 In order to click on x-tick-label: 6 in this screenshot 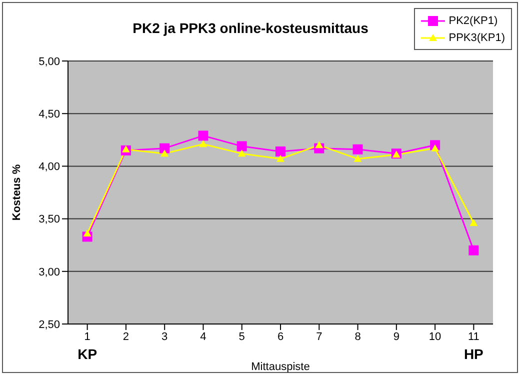, I will do `click(280, 336)`.